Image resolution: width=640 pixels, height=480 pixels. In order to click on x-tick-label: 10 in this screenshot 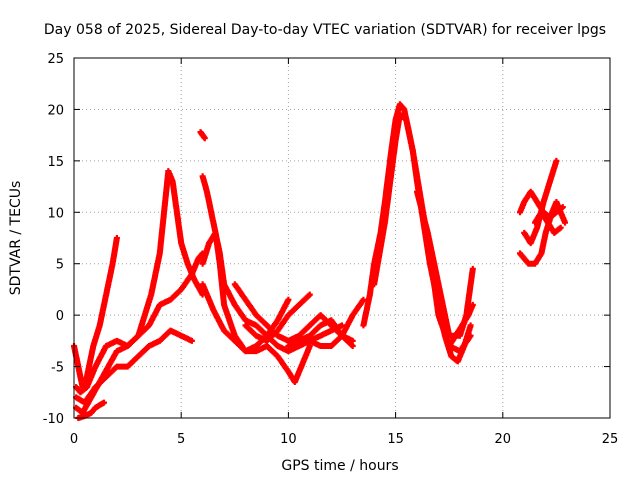, I will do `click(288, 439)`.